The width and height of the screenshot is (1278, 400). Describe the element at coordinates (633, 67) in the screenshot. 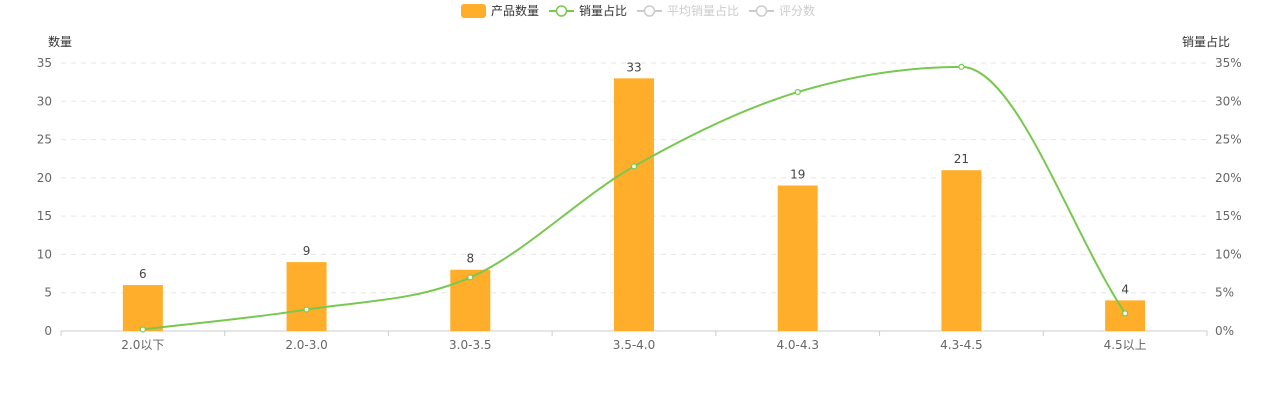

I see `bar-value-label: 33` at that location.